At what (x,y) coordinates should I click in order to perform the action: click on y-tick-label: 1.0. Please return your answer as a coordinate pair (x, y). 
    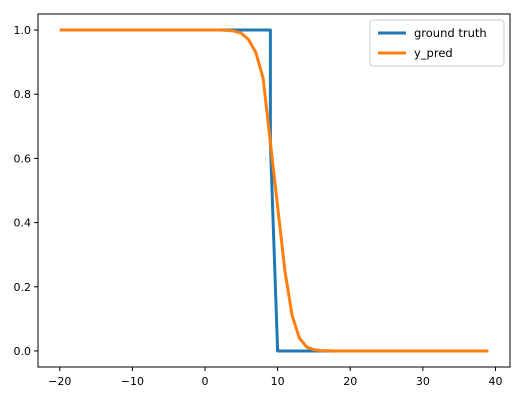
    Looking at the image, I should click on (23, 30).